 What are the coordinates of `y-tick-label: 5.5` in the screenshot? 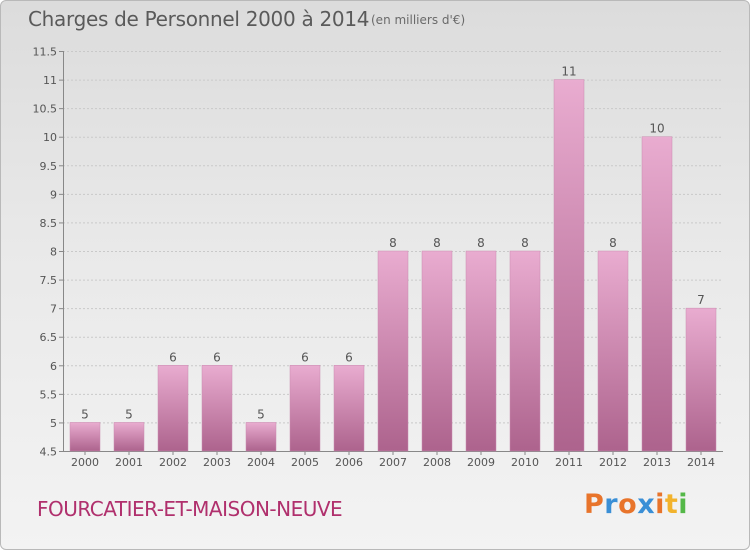 It's located at (49, 394).